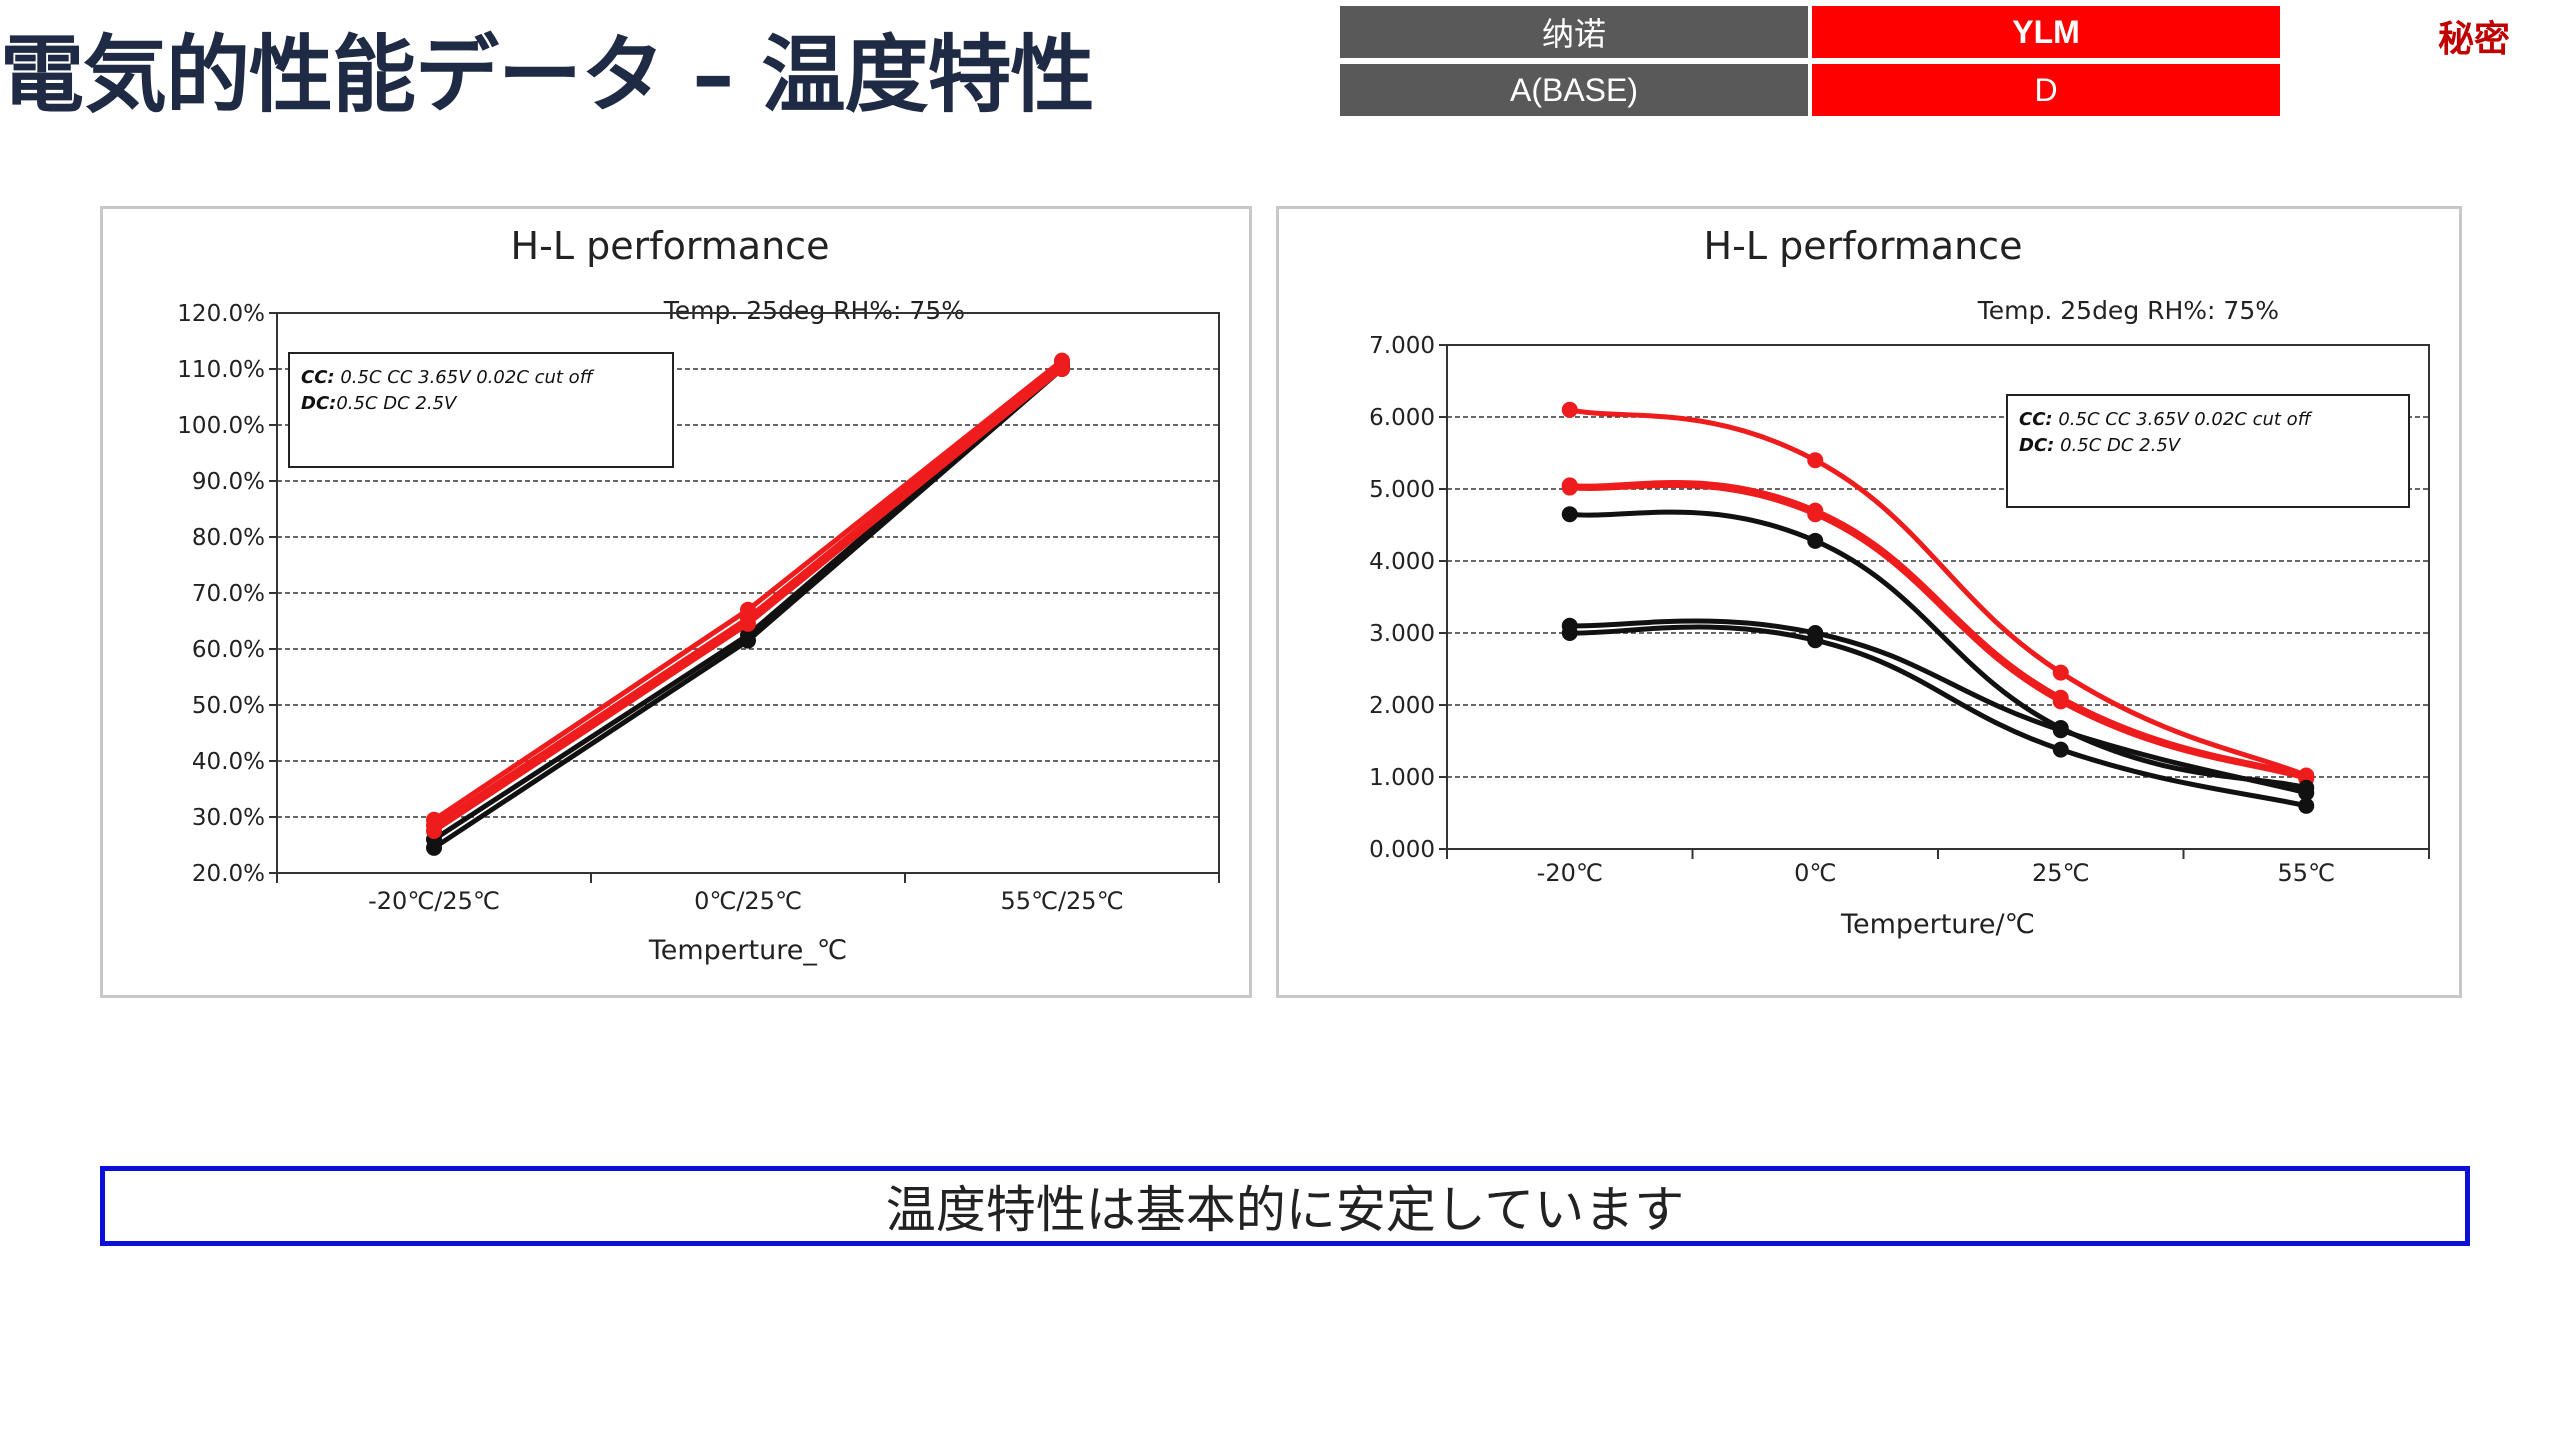 The height and width of the screenshot is (1439, 2560). What do you see at coordinates (1402, 634) in the screenshot?
I see `y-tick-label: 3.000` at bounding box center [1402, 634].